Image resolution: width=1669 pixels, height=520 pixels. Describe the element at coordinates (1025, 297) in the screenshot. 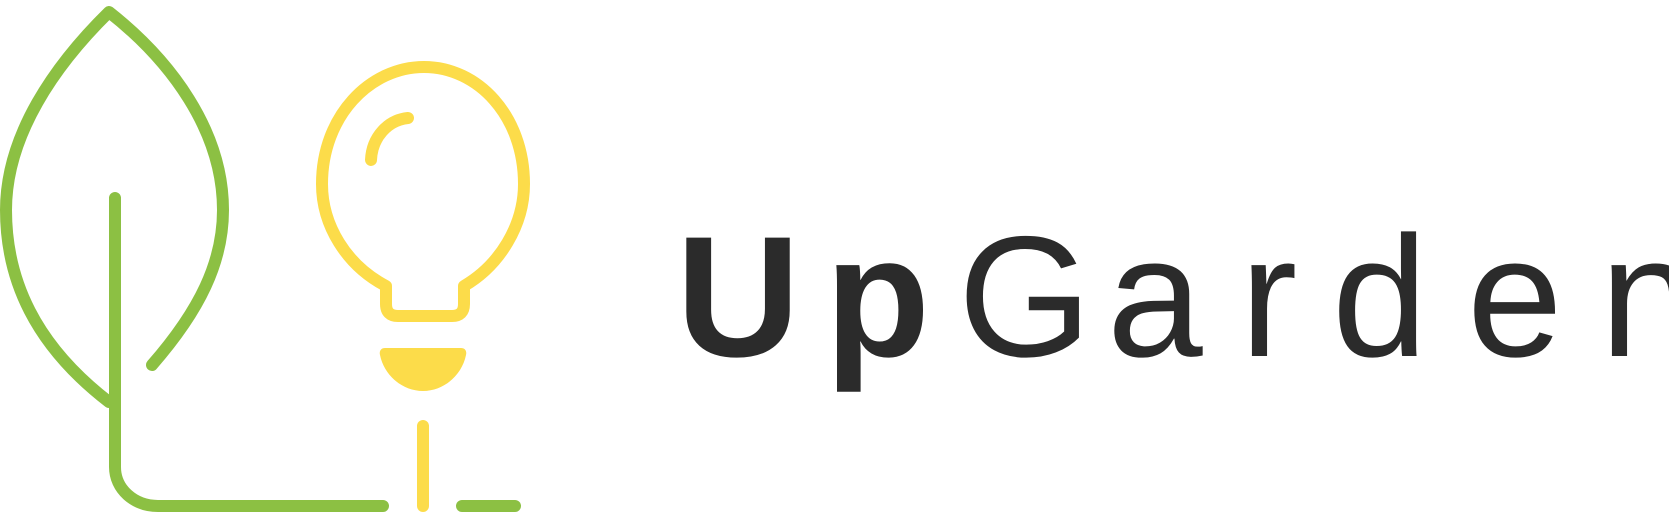

I see `wordmark-letter-G: G` at that location.